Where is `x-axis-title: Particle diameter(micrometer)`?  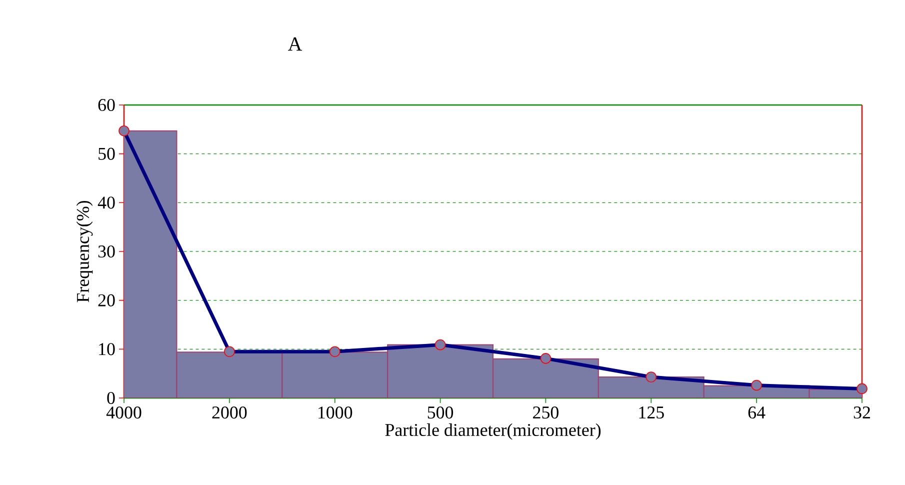 x-axis-title: Particle diameter(micrometer) is located at coordinates (493, 431).